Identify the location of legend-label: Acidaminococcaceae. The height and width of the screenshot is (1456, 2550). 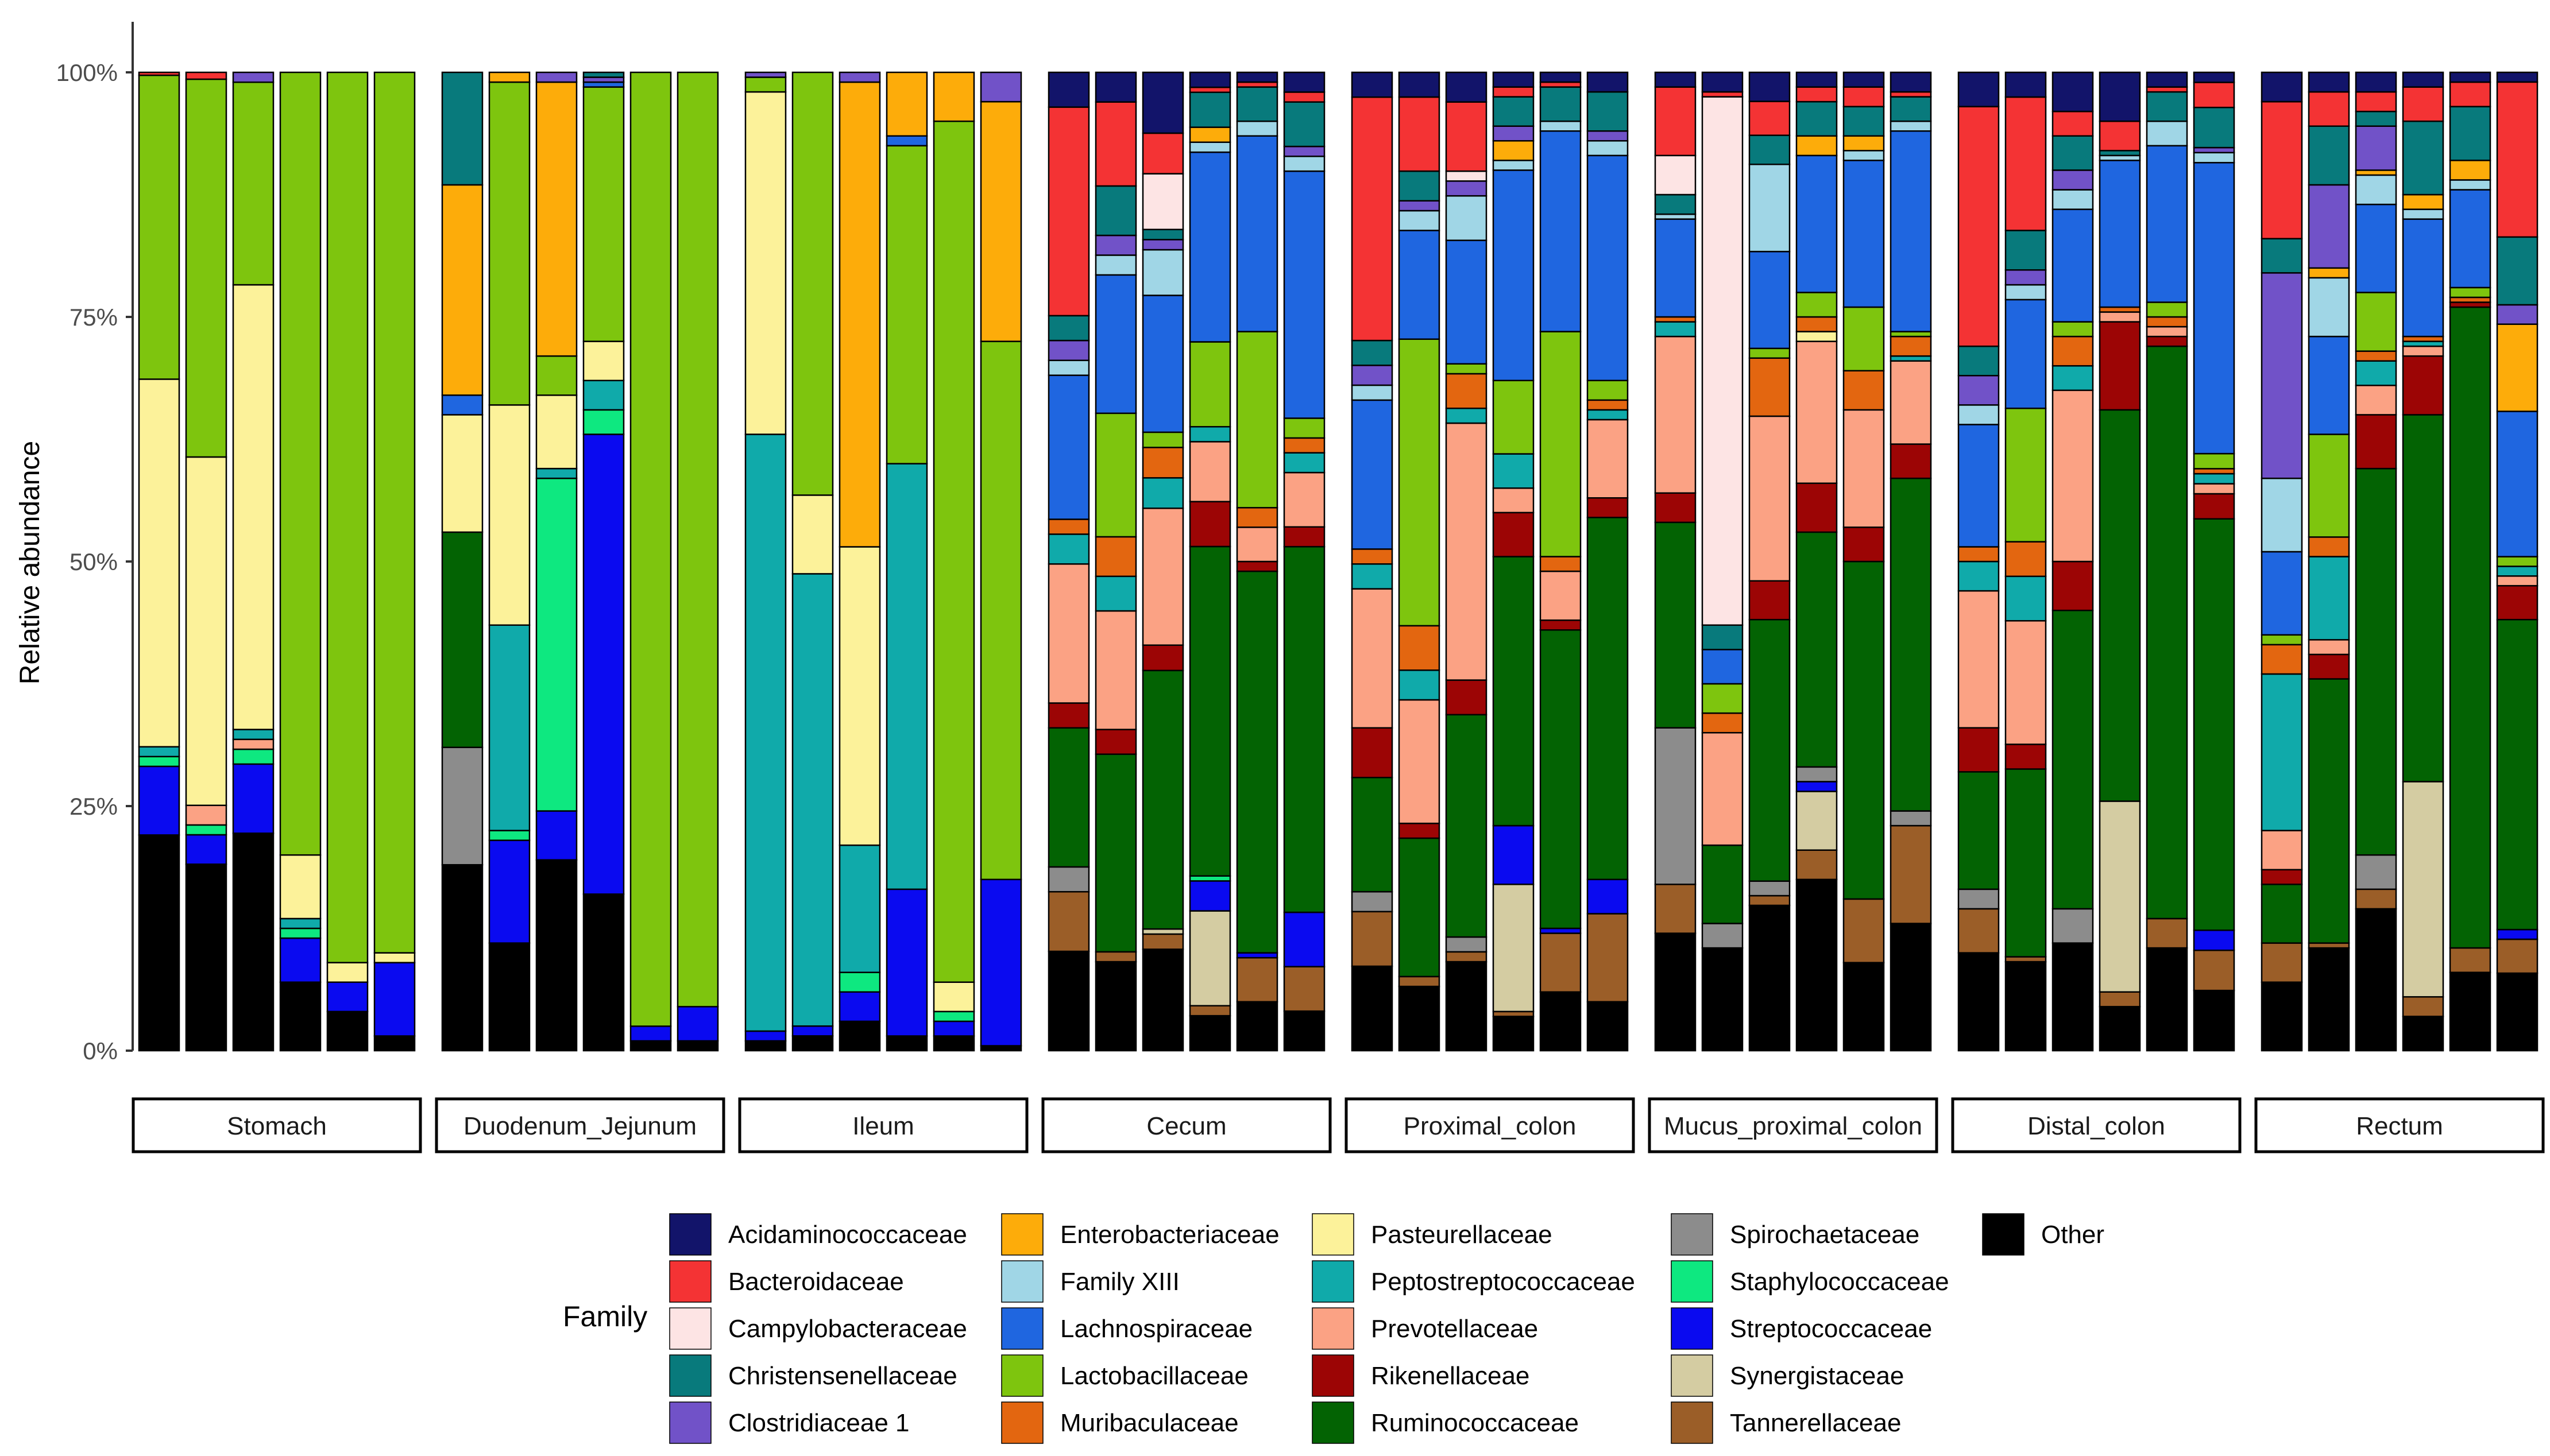
(848, 1235).